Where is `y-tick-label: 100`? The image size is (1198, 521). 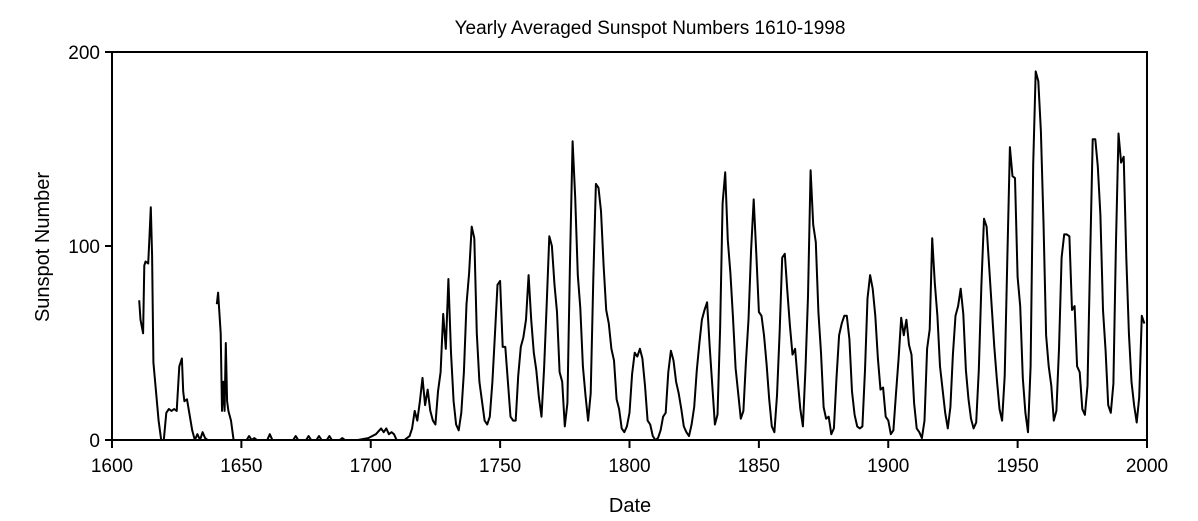 y-tick-label: 100 is located at coordinates (84, 247).